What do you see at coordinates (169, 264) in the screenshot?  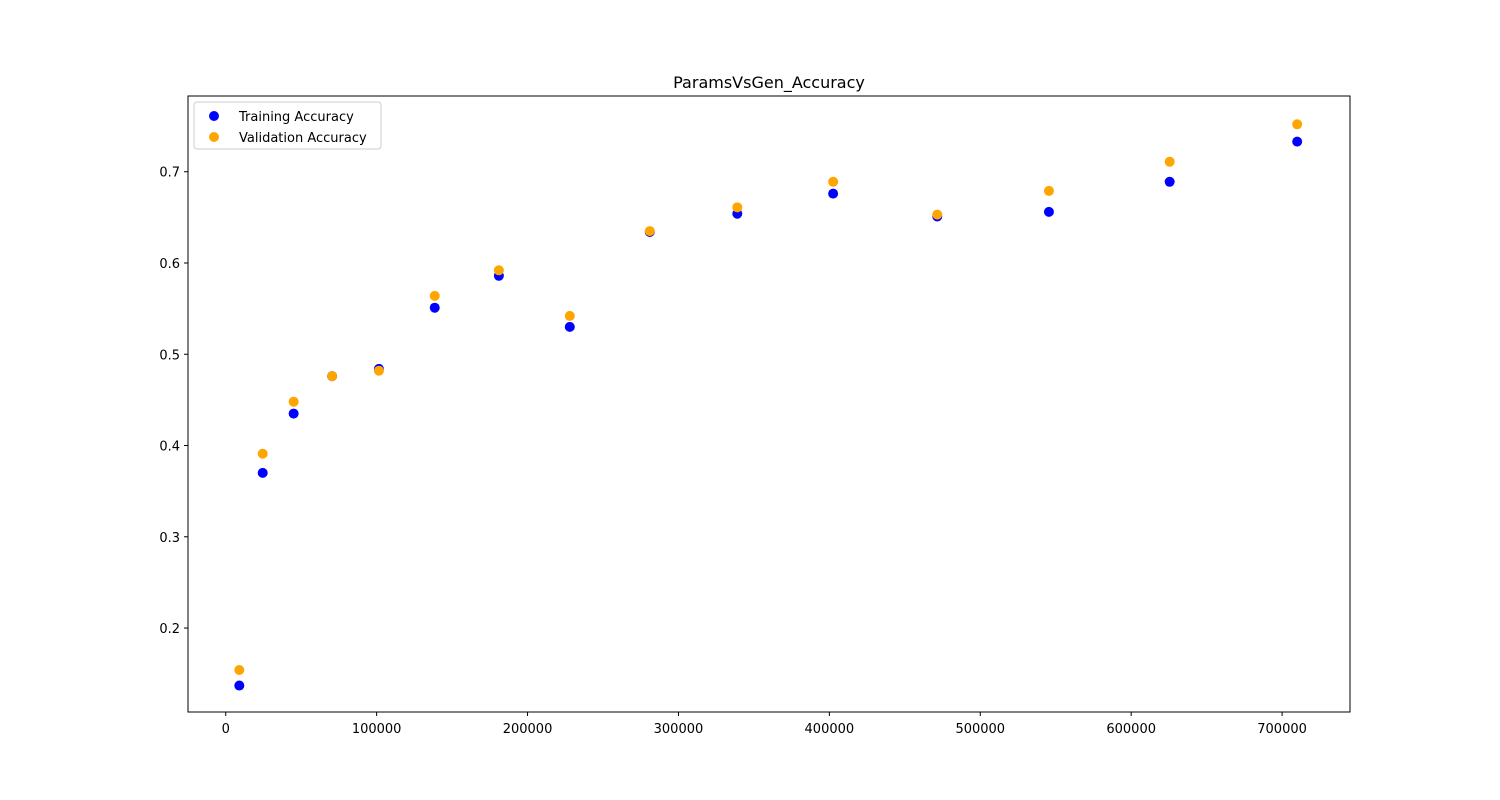 I see `y-tick-label: 0.6` at bounding box center [169, 264].